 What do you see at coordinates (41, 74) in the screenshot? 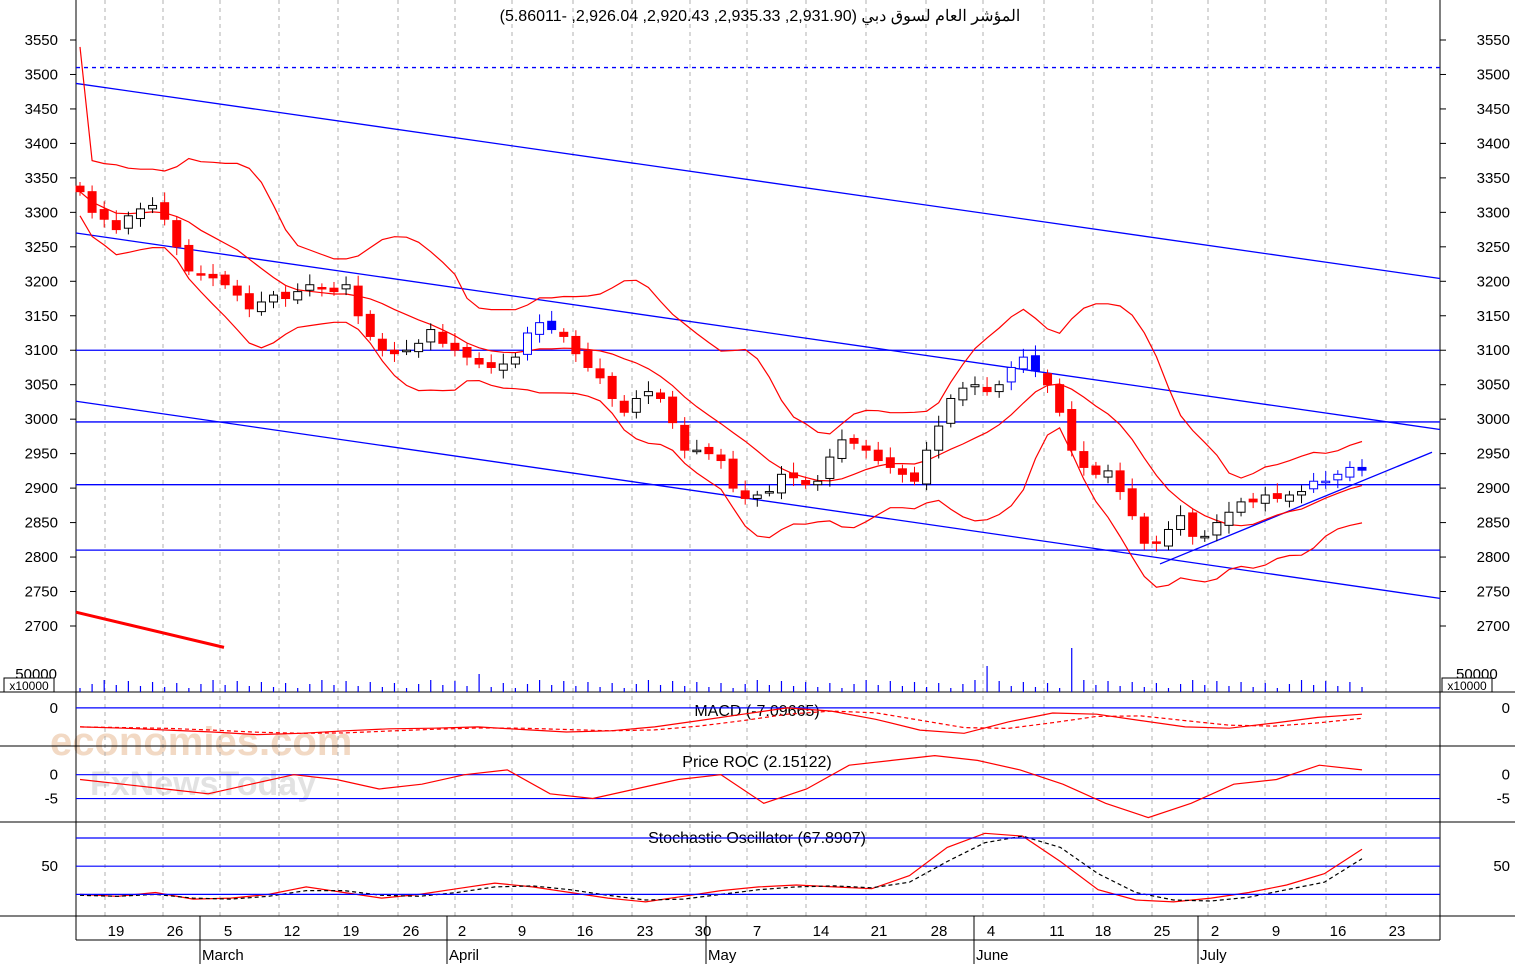
I see `price-y-tick-left: 3500` at bounding box center [41, 74].